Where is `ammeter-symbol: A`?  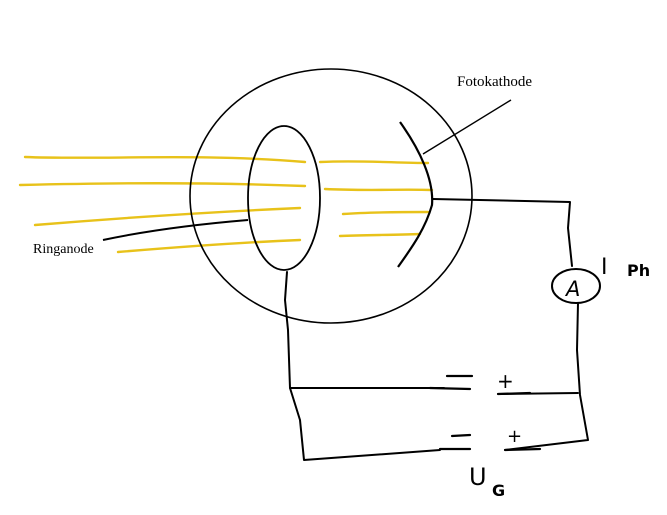 ammeter-symbol: A is located at coordinates (572, 289).